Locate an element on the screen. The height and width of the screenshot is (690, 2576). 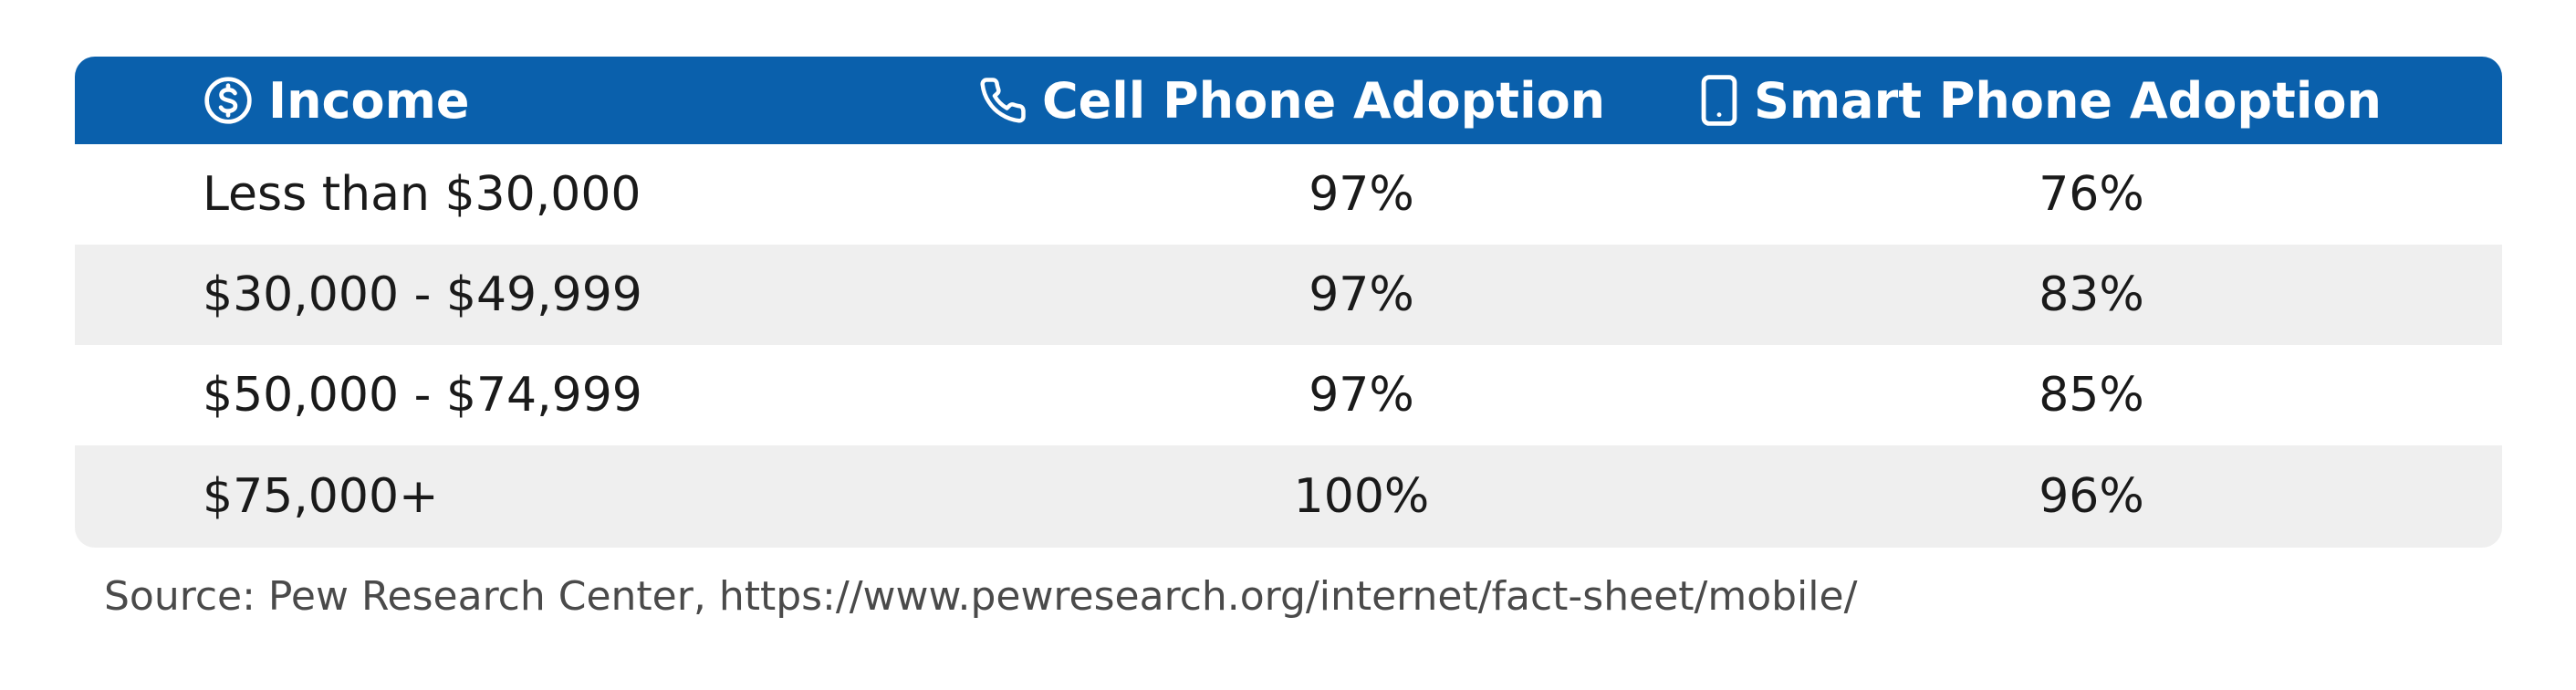
header-cell-income: Income is located at coordinates (336, 100).